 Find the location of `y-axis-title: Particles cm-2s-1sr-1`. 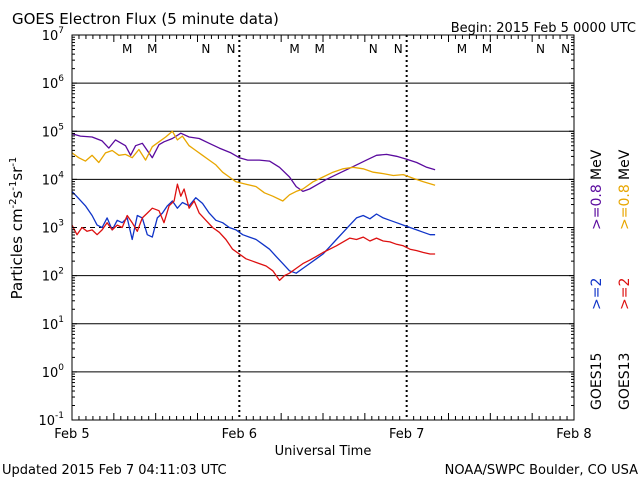

y-axis-title: Particles cm-2s-1sr-1 is located at coordinates (17, 228).